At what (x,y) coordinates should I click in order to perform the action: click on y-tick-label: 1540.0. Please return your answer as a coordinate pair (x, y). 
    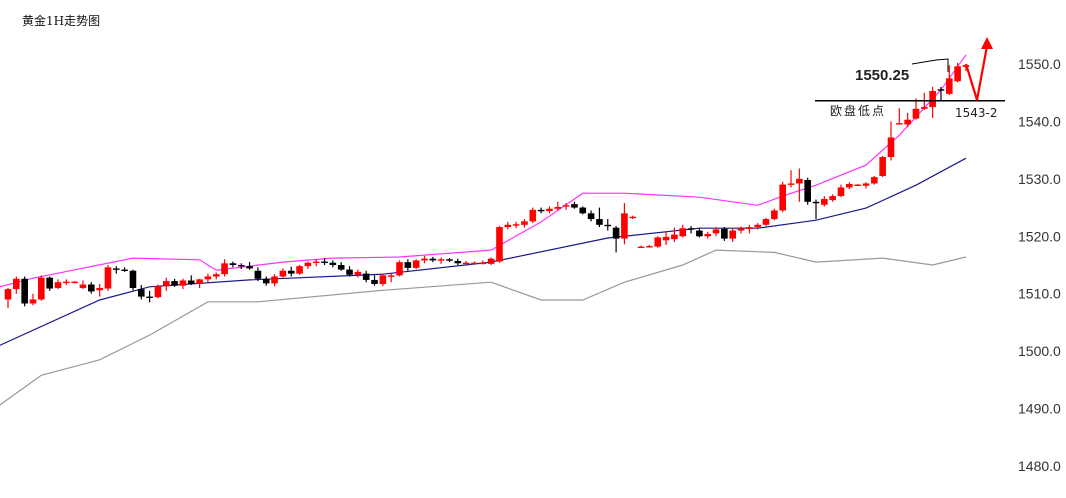
    Looking at the image, I should click on (1039, 121).